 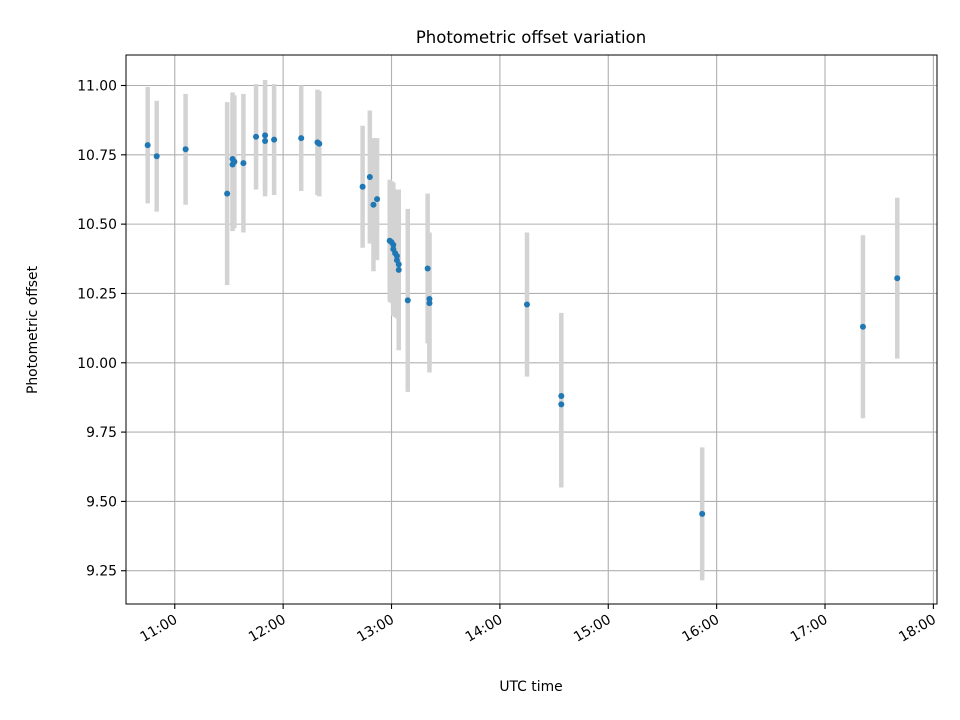 What do you see at coordinates (33, 329) in the screenshot?
I see `y-axis-label: Photometric offset` at bounding box center [33, 329].